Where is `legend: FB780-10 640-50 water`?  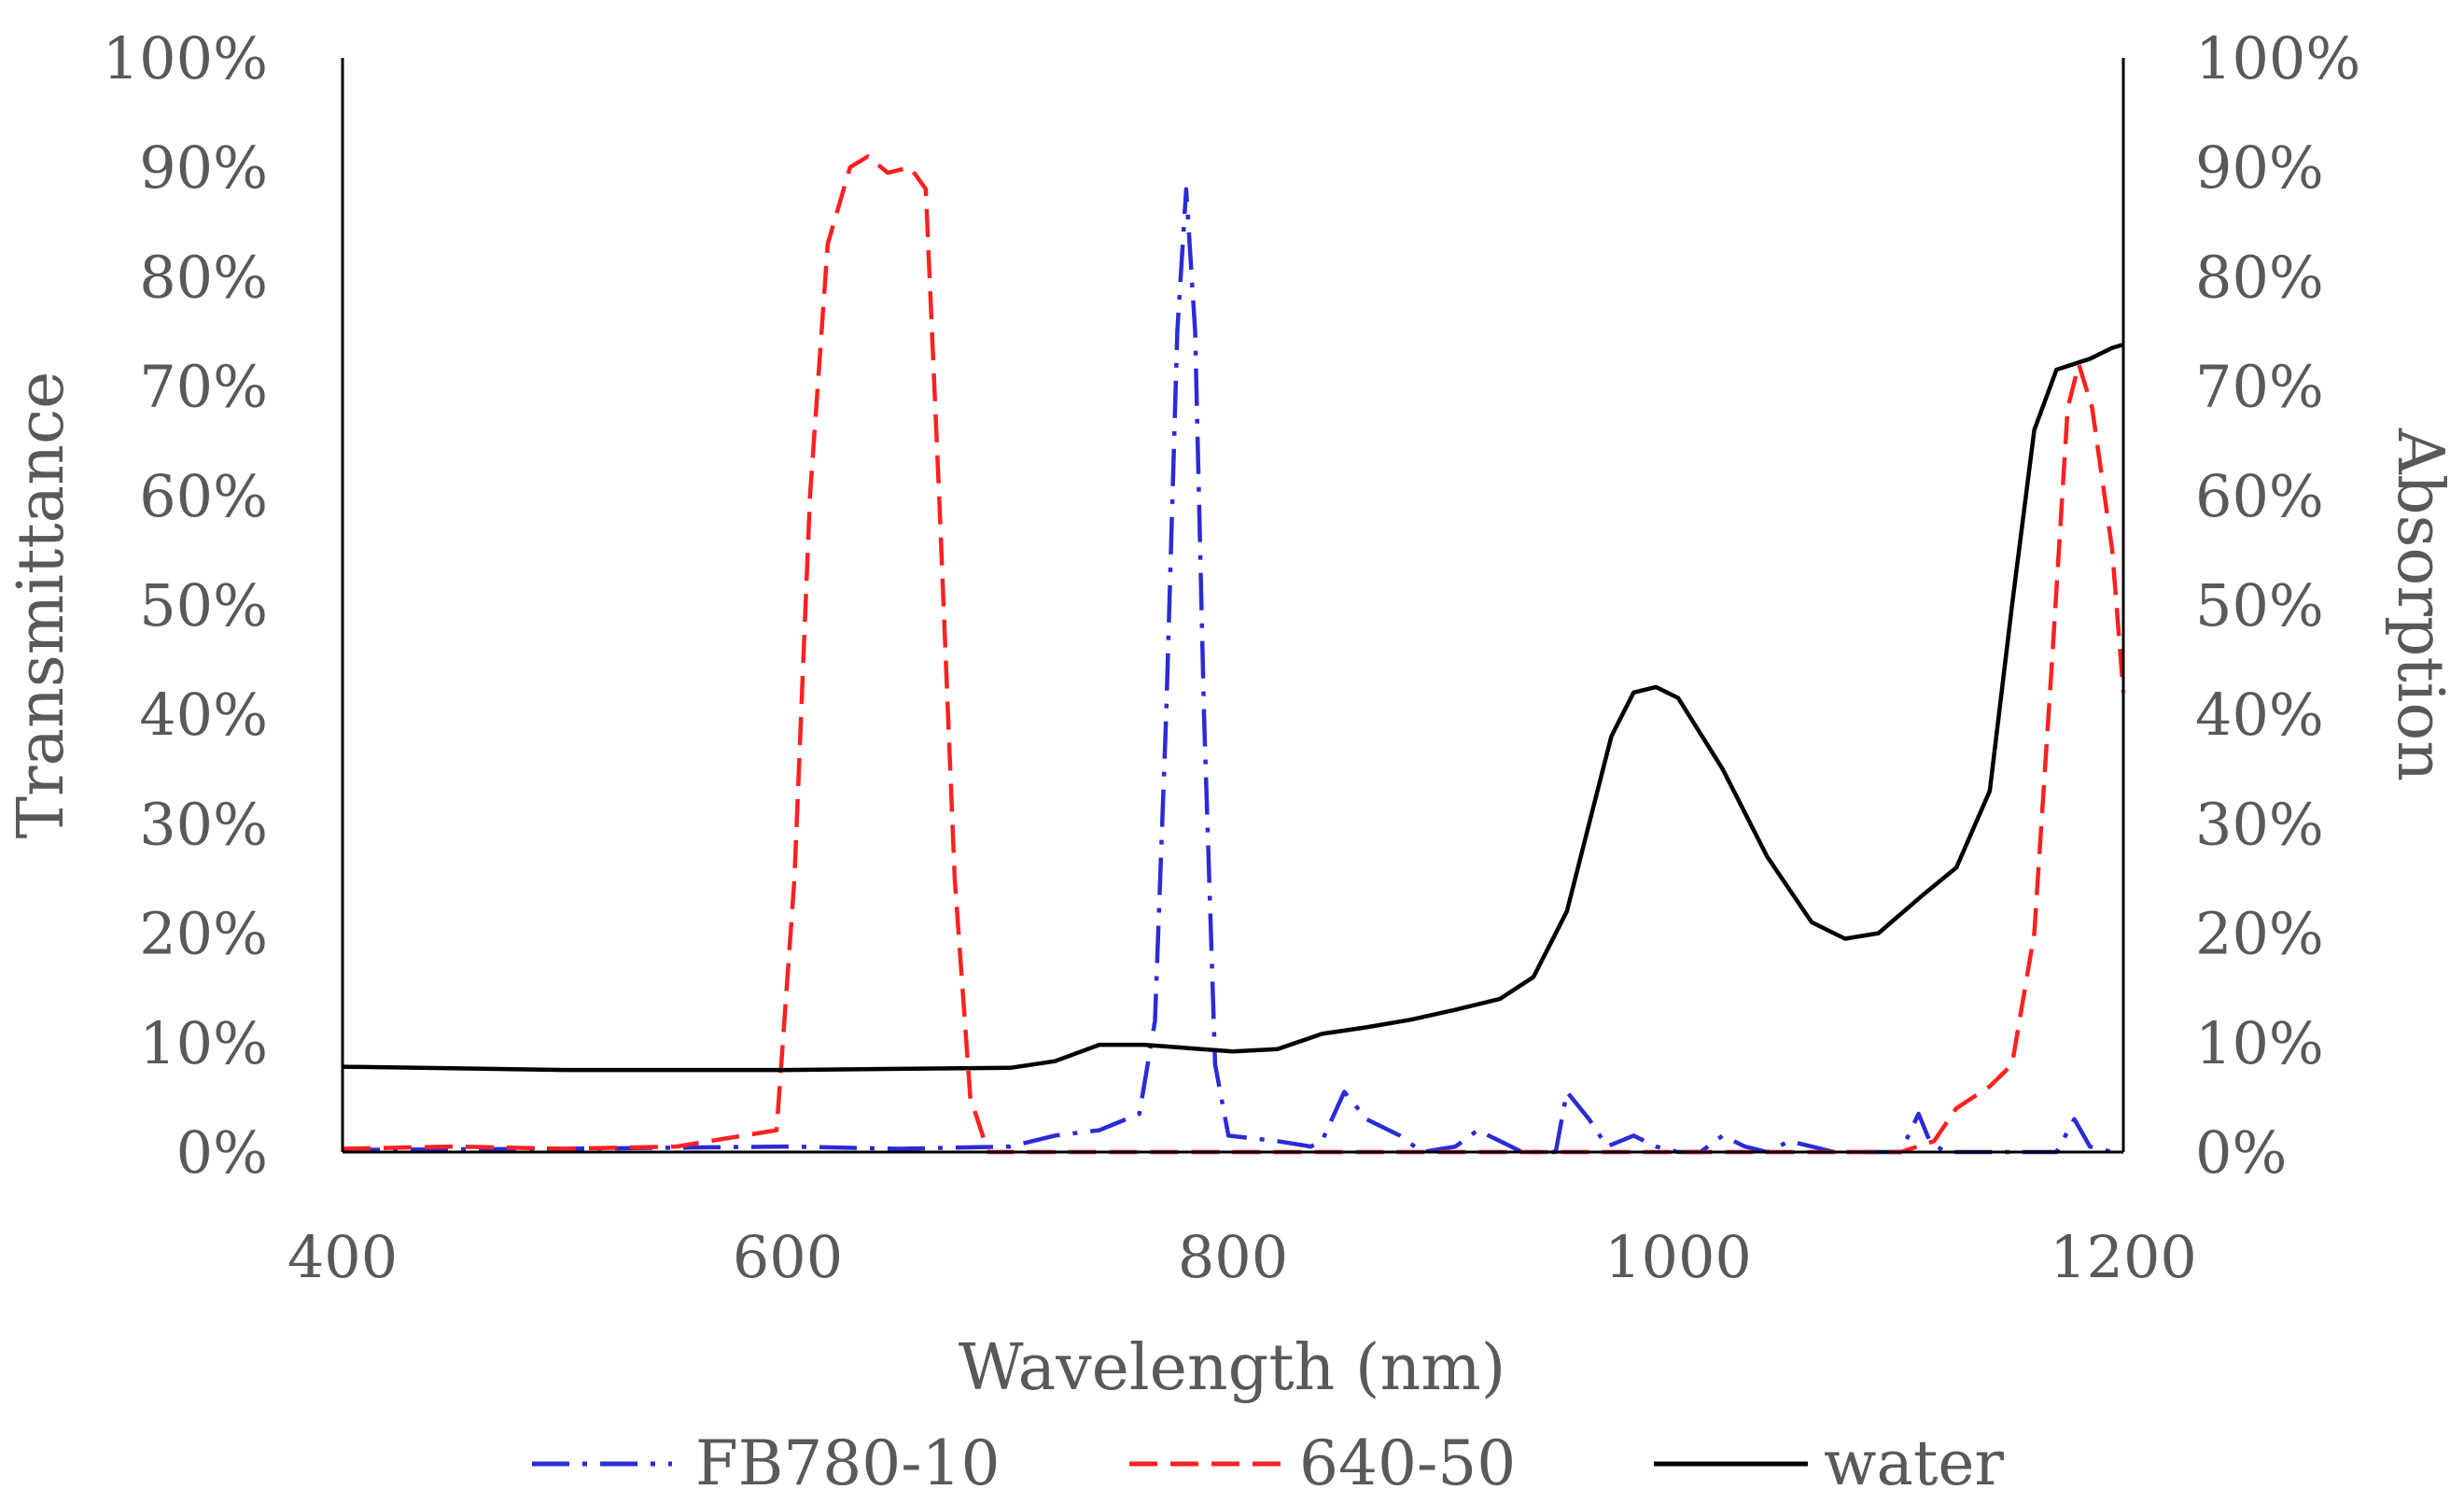 legend: FB780-10 640-50 water is located at coordinates (1268, 1463).